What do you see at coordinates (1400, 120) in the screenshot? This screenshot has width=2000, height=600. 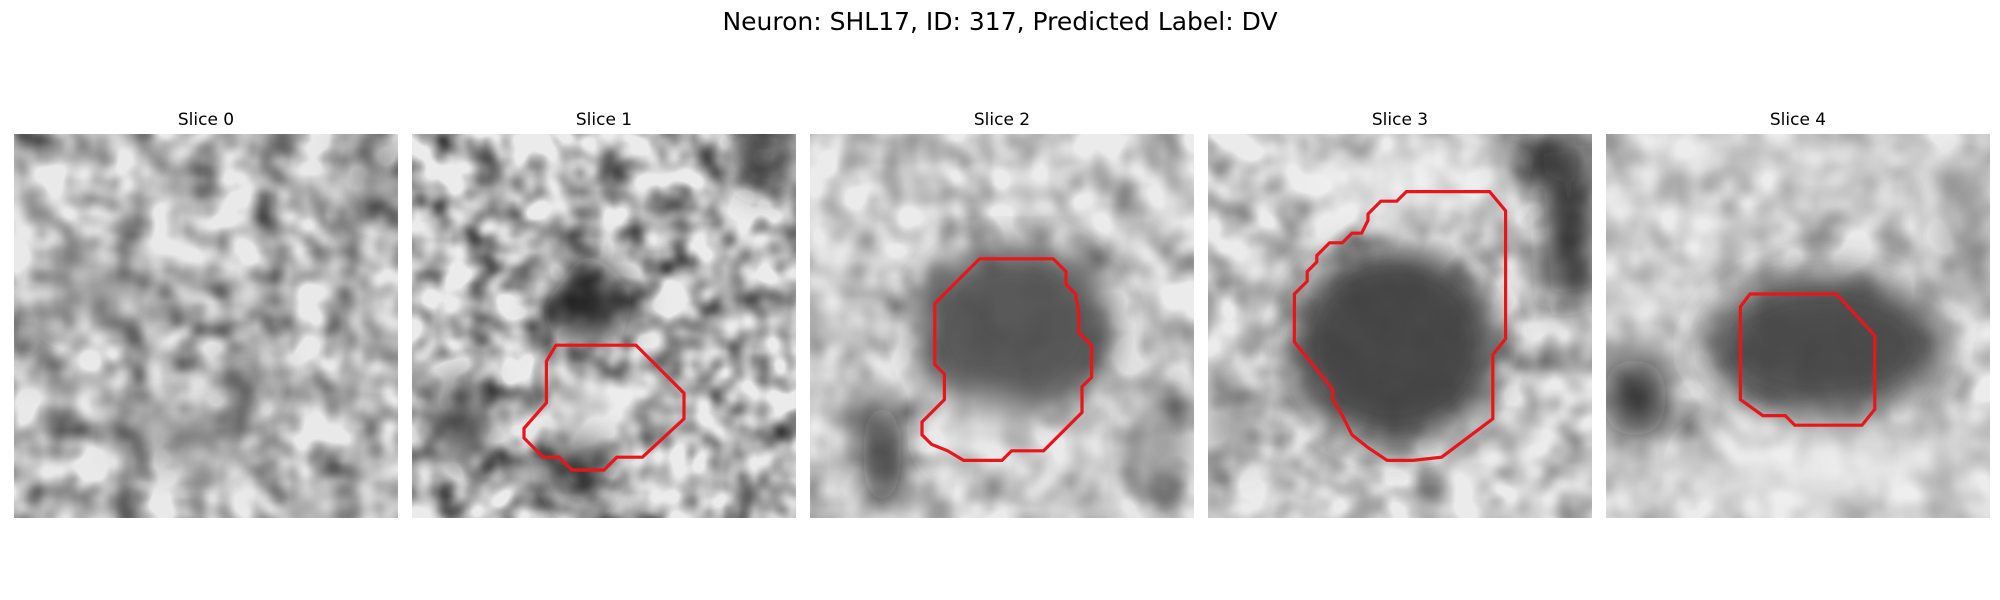 I see `slice-title: Slice 3` at bounding box center [1400, 120].